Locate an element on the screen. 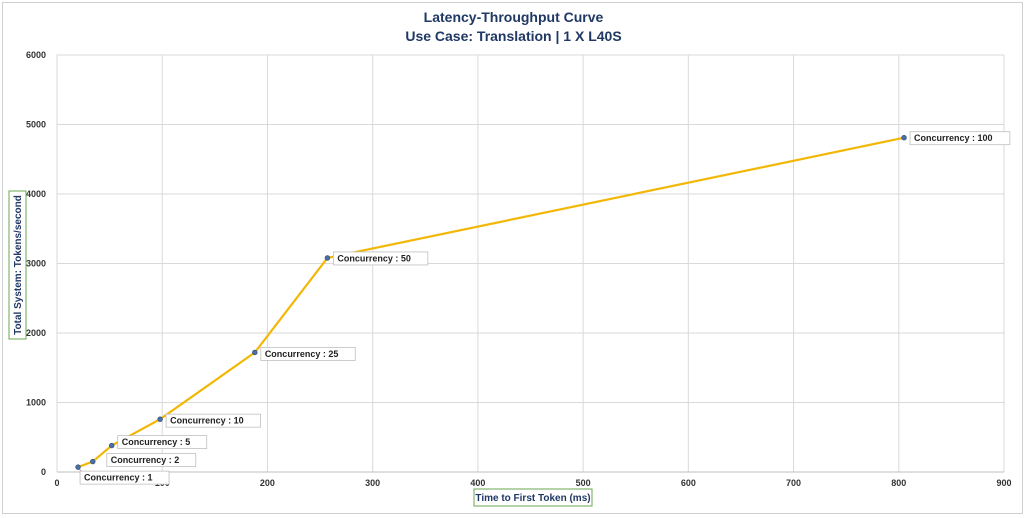 The image size is (1027, 518). x-axis-title: Time to First Token (ms) is located at coordinates (532, 498).